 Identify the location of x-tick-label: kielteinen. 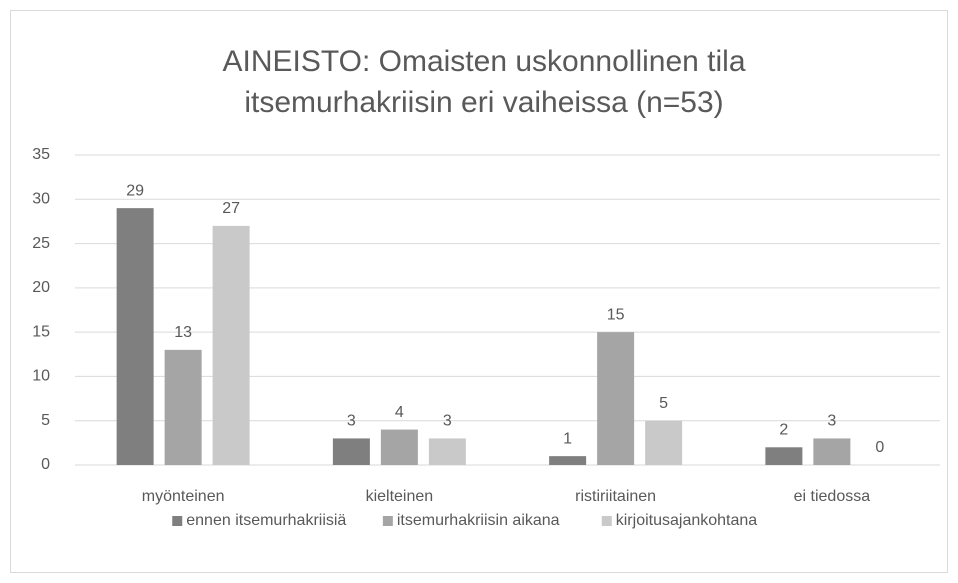
(400, 496).